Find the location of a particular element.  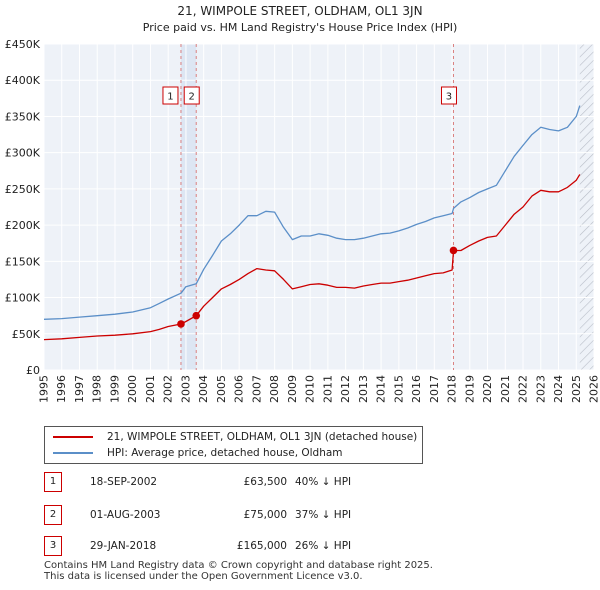

sale-marker-label: 2 is located at coordinates (192, 97).